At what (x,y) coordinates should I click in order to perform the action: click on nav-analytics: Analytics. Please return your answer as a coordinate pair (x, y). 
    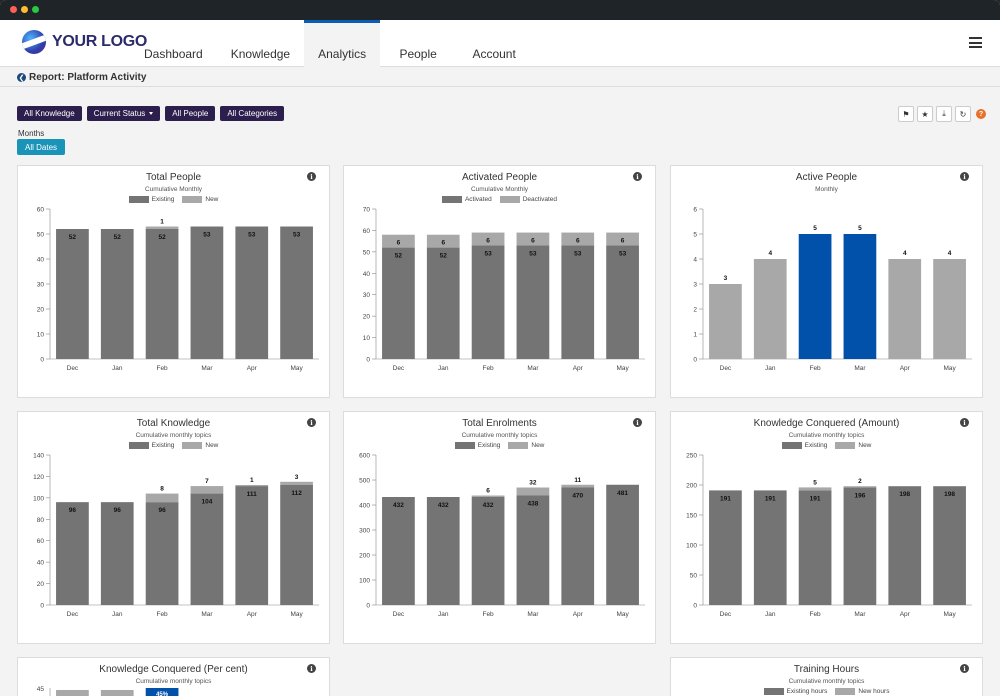
    Looking at the image, I should click on (342, 43).